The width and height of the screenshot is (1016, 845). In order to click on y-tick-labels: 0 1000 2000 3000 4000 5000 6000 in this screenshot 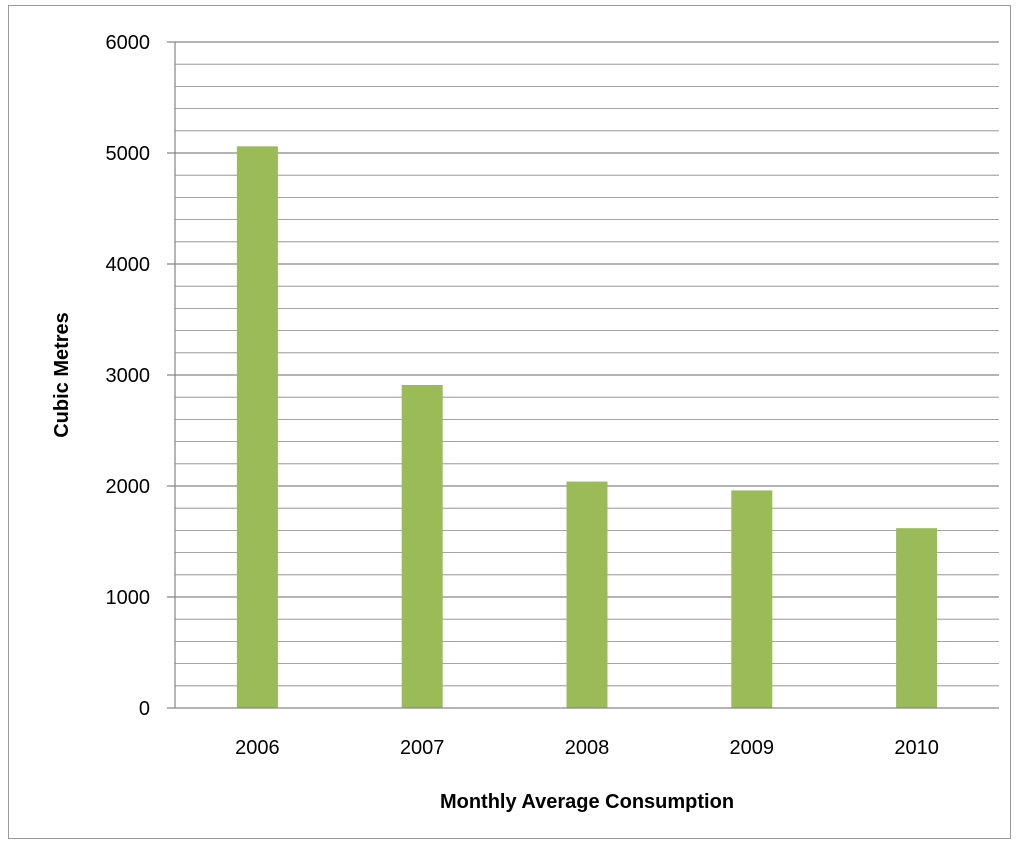, I will do `click(128, 376)`.